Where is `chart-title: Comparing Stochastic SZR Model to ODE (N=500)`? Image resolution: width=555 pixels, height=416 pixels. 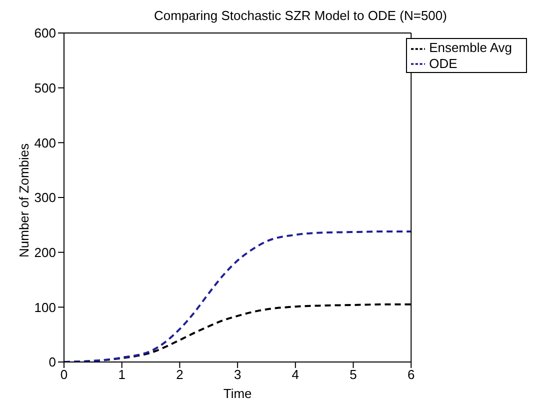
chart-title: Comparing Stochastic SZR Model to ODE (N=500) is located at coordinates (300, 15).